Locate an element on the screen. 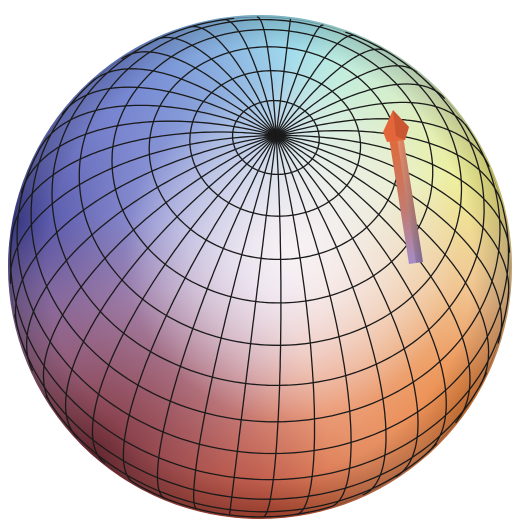 This screenshot has height=526, width=520. tangent-arrow is located at coordinates (403, 187).